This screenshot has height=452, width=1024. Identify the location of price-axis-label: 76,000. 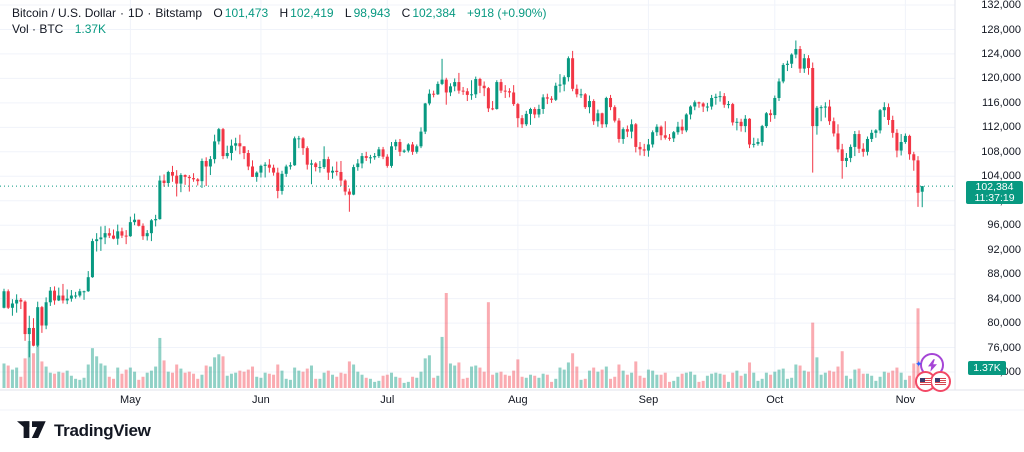
(1004, 347).